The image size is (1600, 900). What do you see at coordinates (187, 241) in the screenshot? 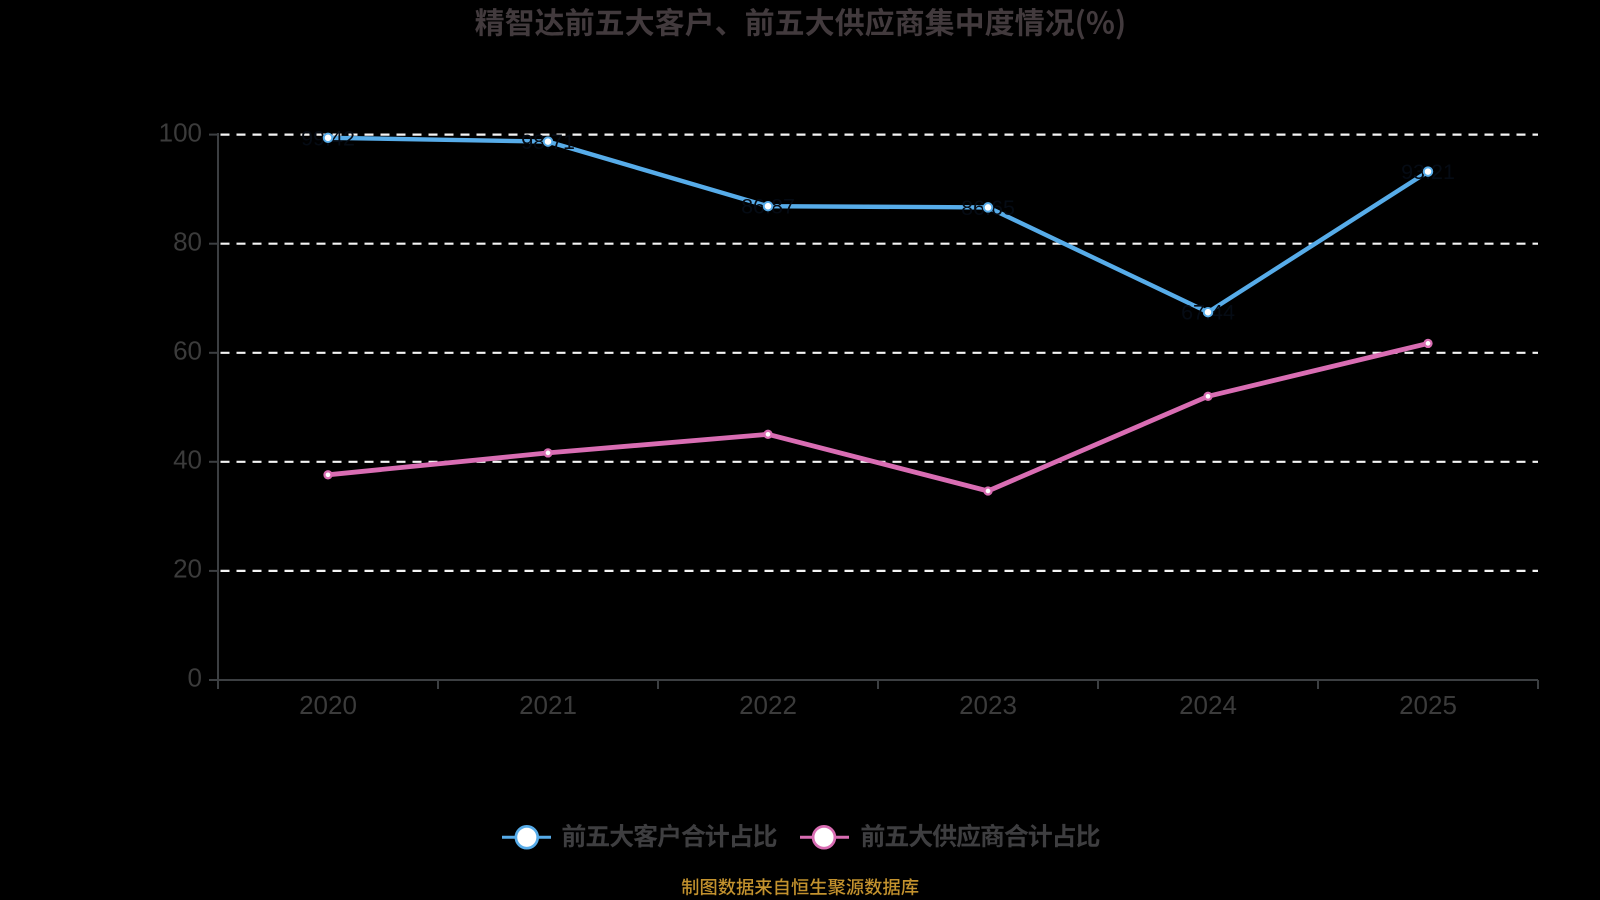
I see `svg-text: 80` at bounding box center [187, 241].